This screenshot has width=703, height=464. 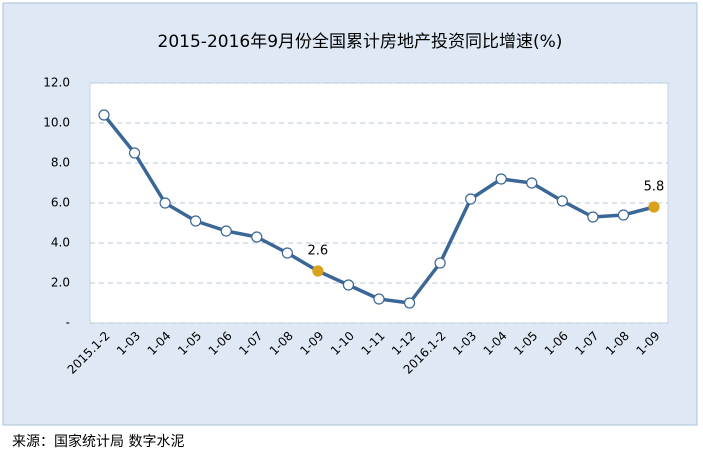 I want to click on chart-title: 2015-2016年9月份全国累计房地产投资同比增速(%), so click(x=360, y=42).